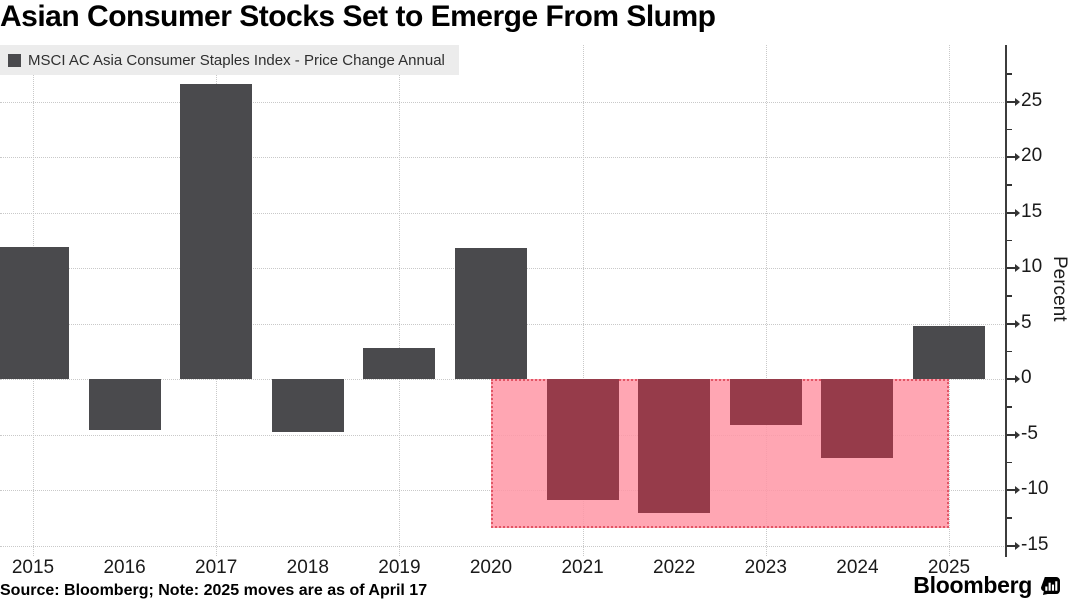 This screenshot has height=601, width=1076. I want to click on y-minor-tick-27.5, so click(1009, 74).